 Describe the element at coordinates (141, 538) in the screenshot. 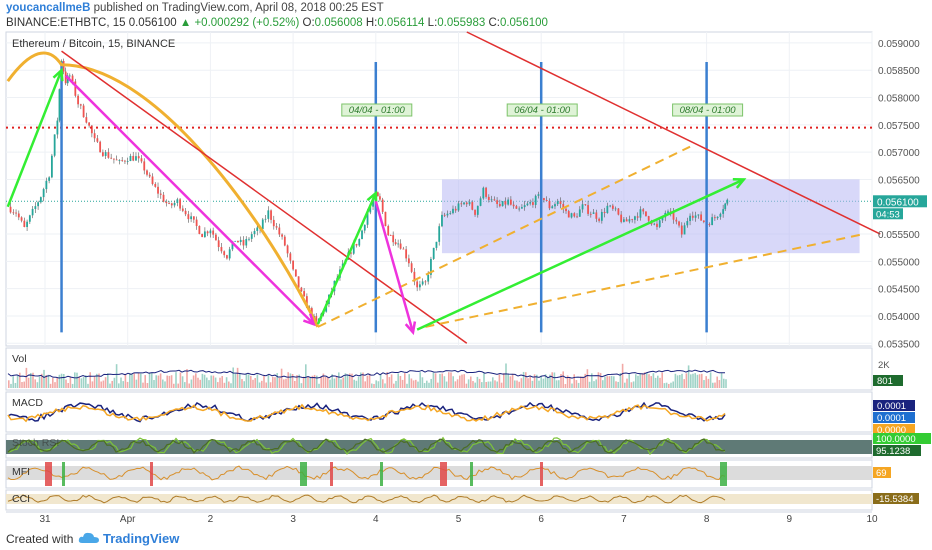

I see `tradingview-brand-link: TradingView` at that location.